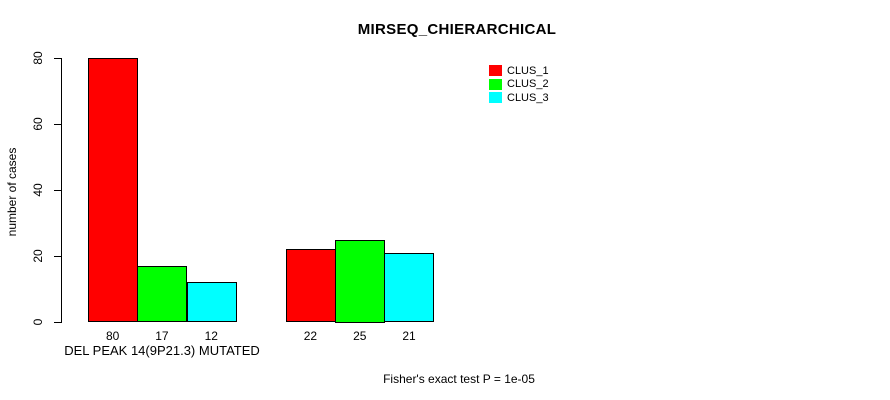  Describe the element at coordinates (38, 190) in the screenshot. I see `y-tick-label: 40` at that location.